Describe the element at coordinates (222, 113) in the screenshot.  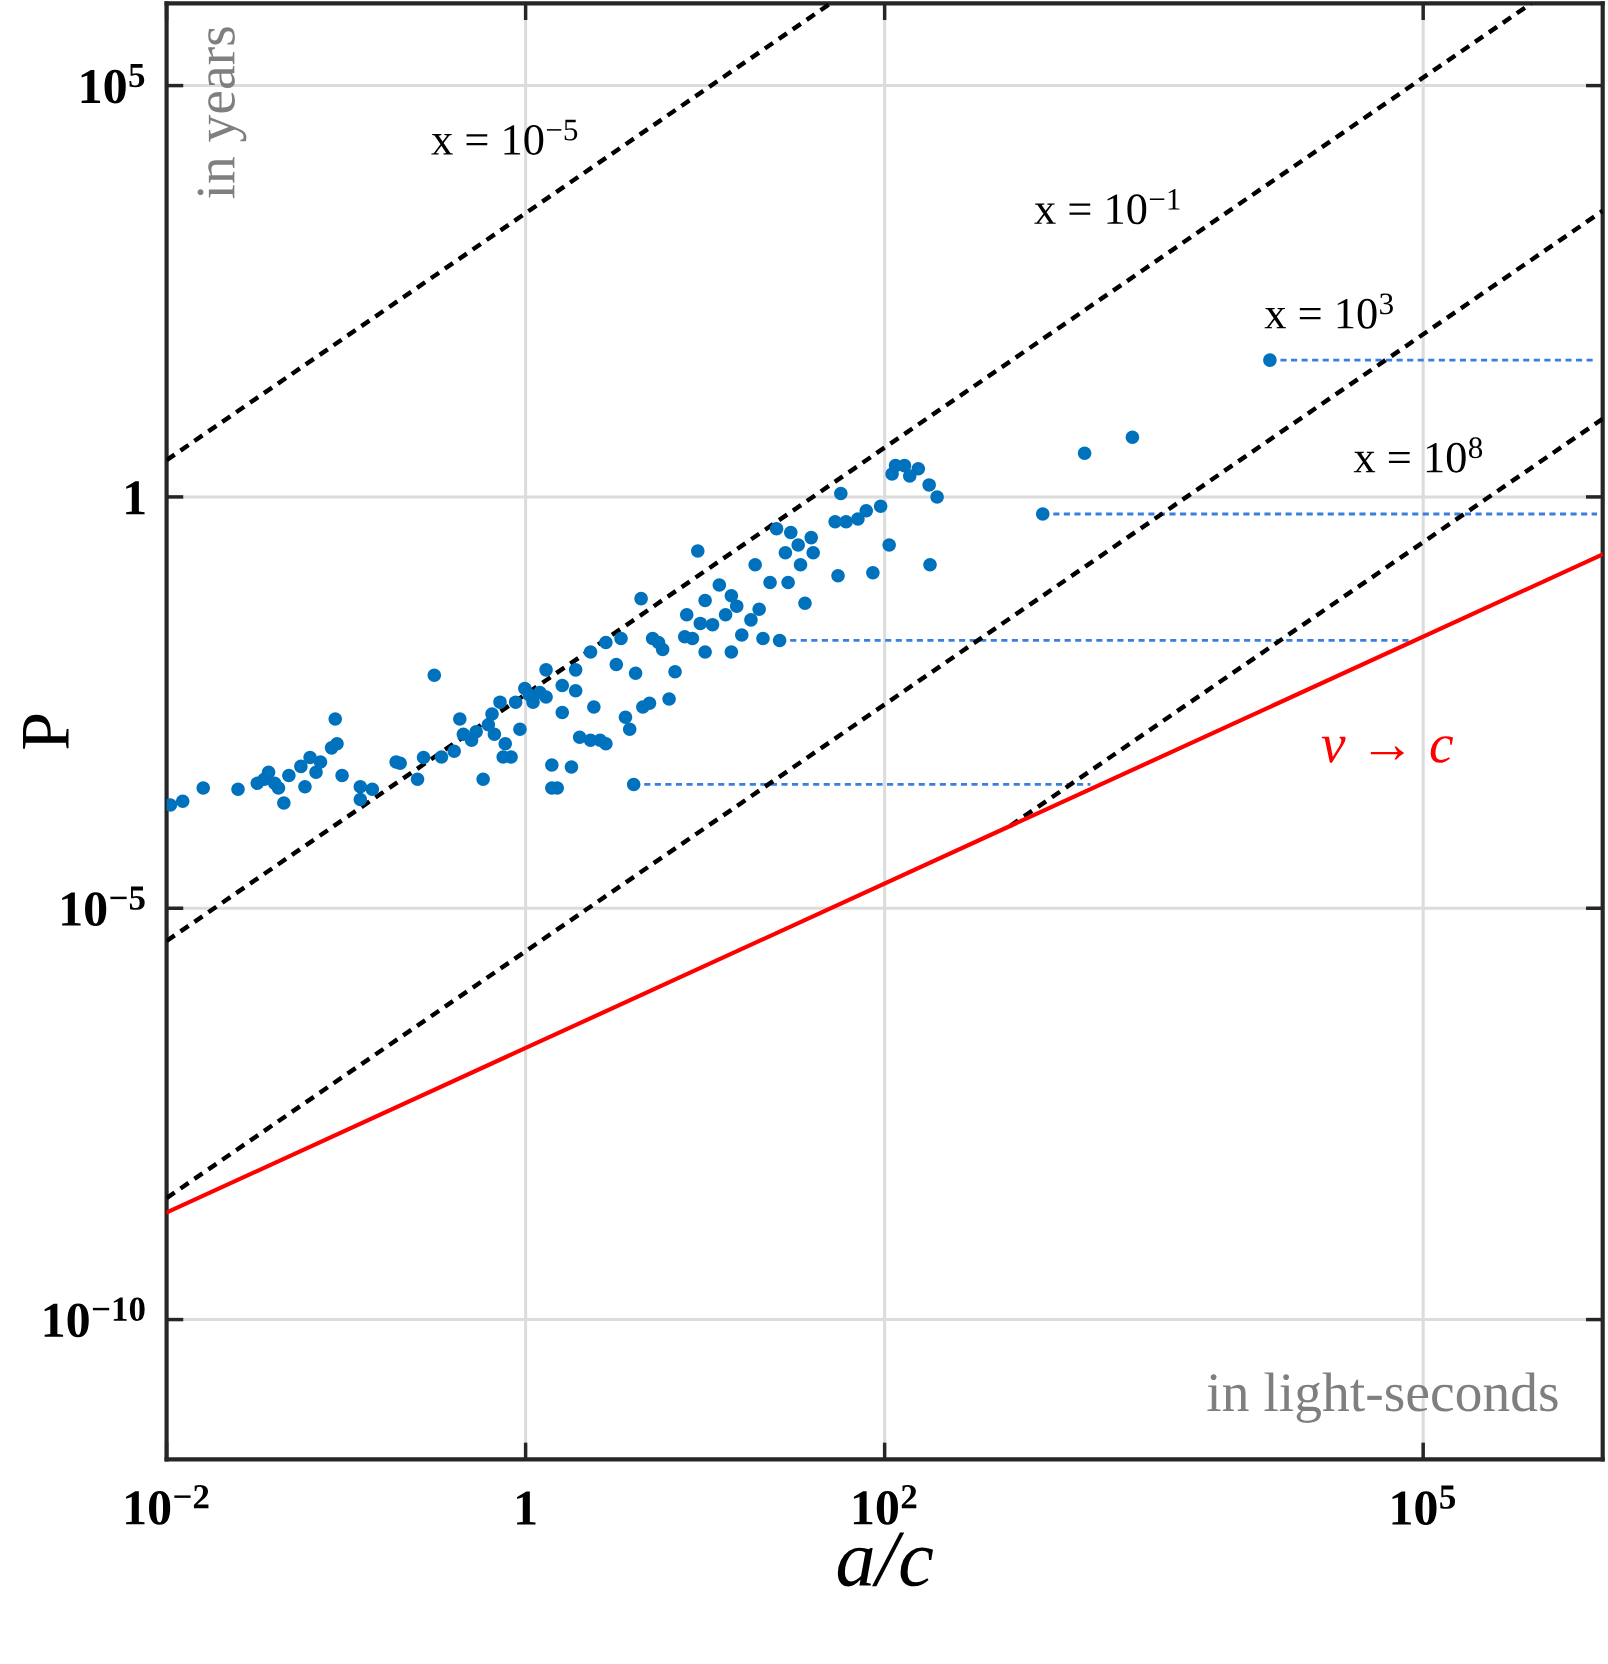
I see `annotation: in years` at that location.